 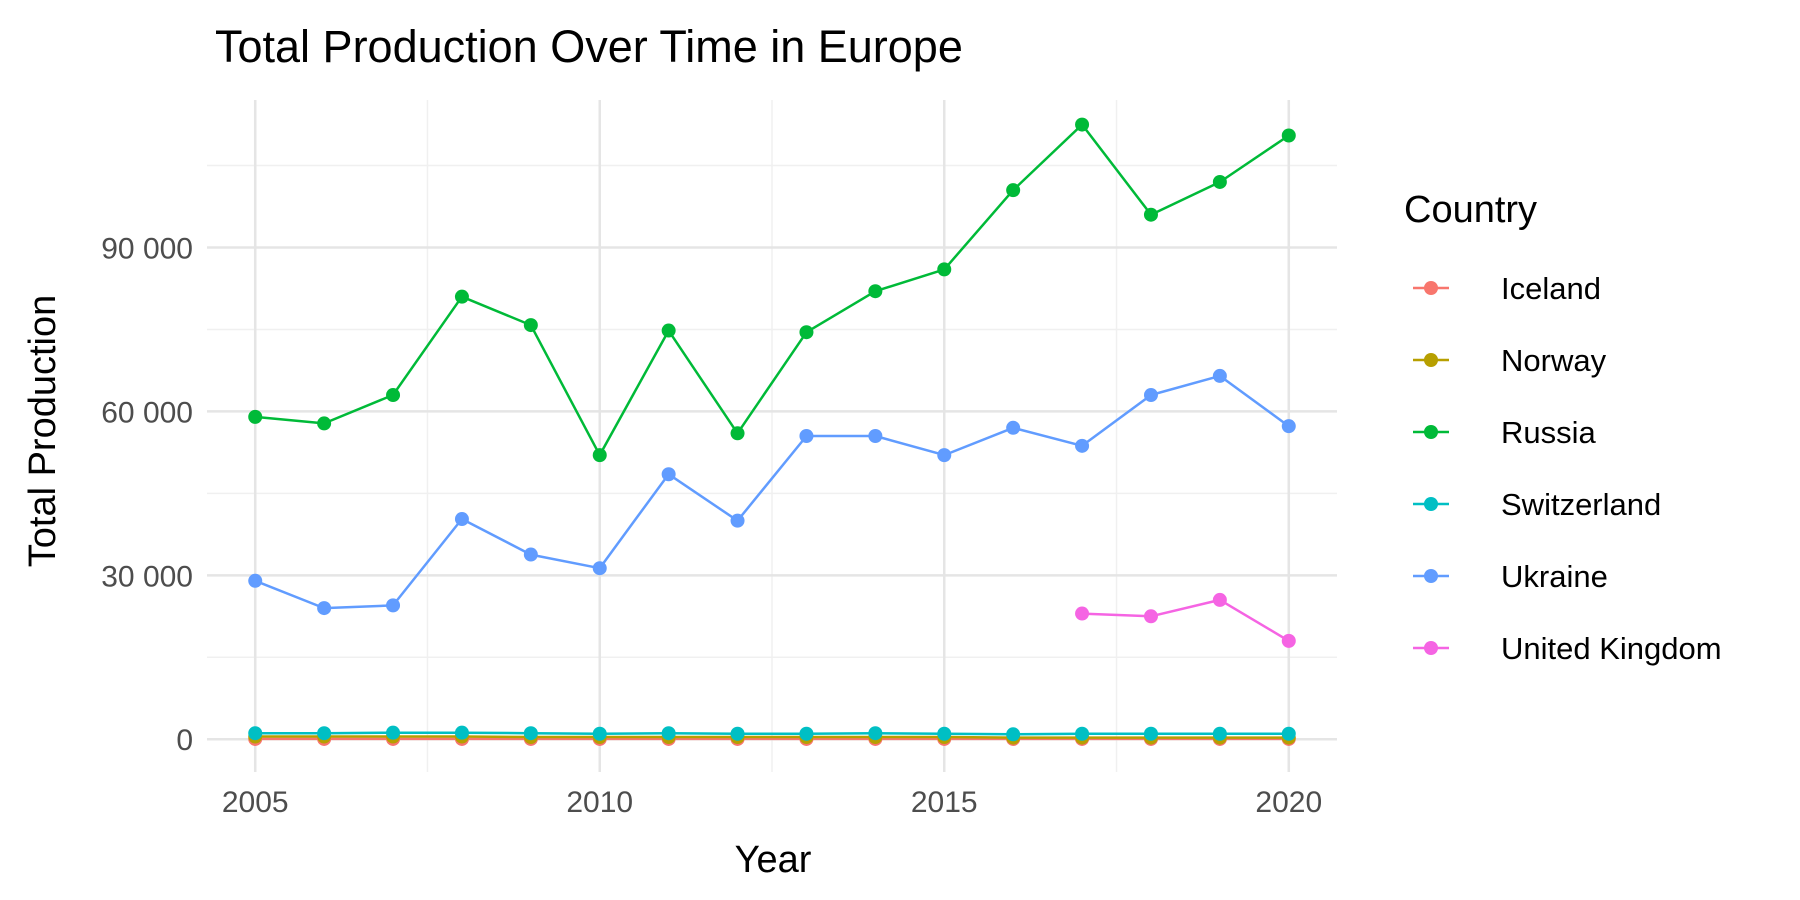 I want to click on x-axis-tick-labels: 2005 2010 2015 2020, so click(x=772, y=802).